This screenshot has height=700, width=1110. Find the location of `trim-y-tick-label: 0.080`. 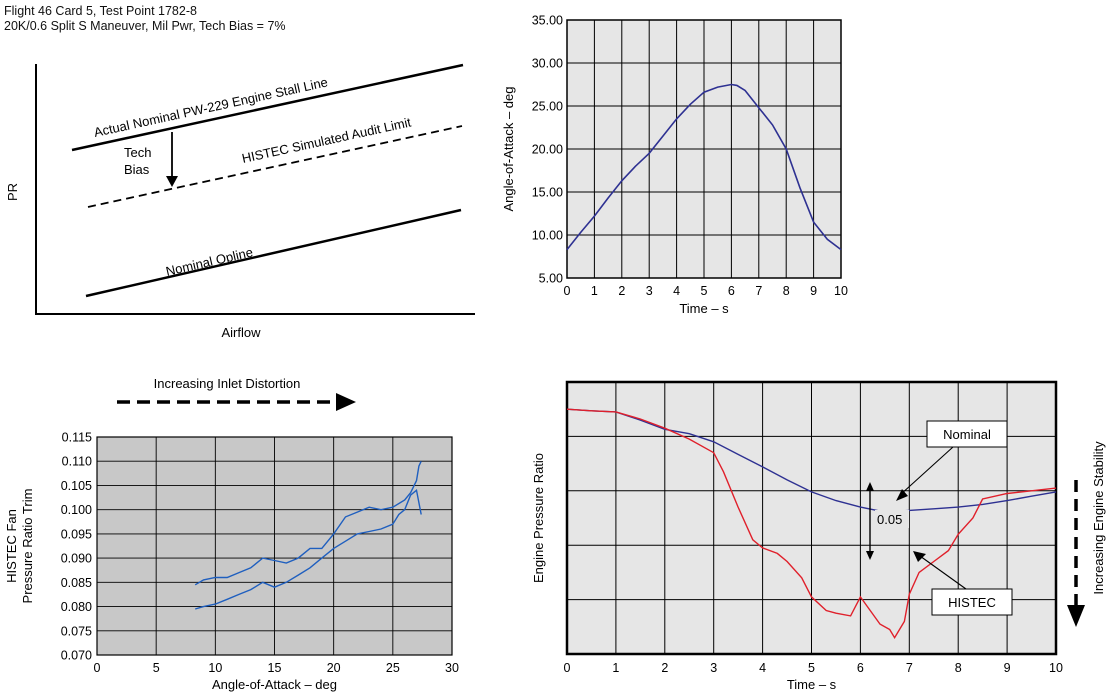

trim-y-tick-label: 0.080 is located at coordinates (76, 607).